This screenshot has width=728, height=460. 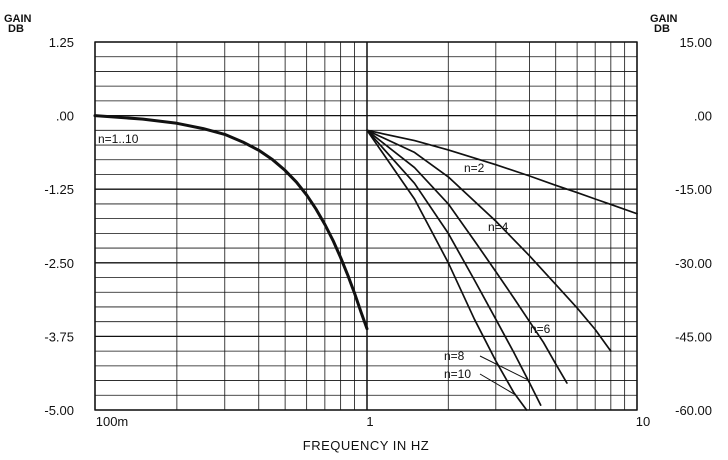 What do you see at coordinates (65, 116) in the screenshot?
I see `left-y-tick-label: .00` at bounding box center [65, 116].